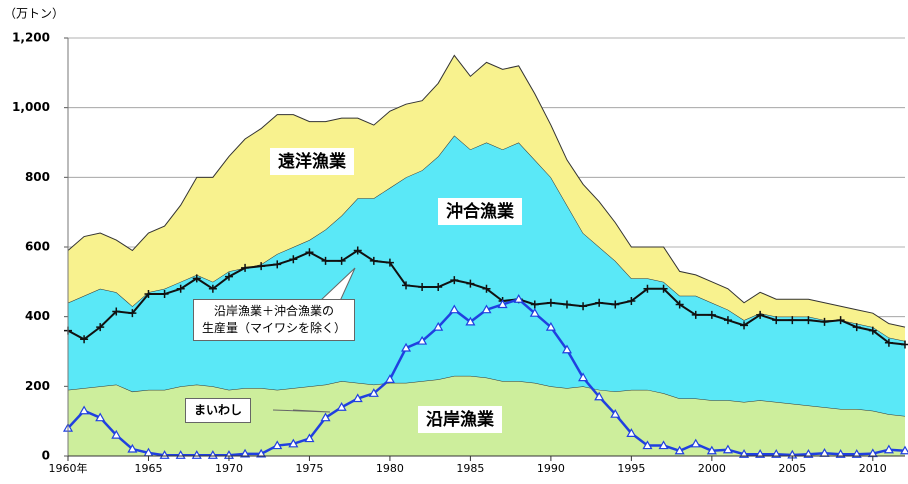  What do you see at coordinates (309, 468) in the screenshot?
I see `x-tick-label: 1975` at bounding box center [309, 468].